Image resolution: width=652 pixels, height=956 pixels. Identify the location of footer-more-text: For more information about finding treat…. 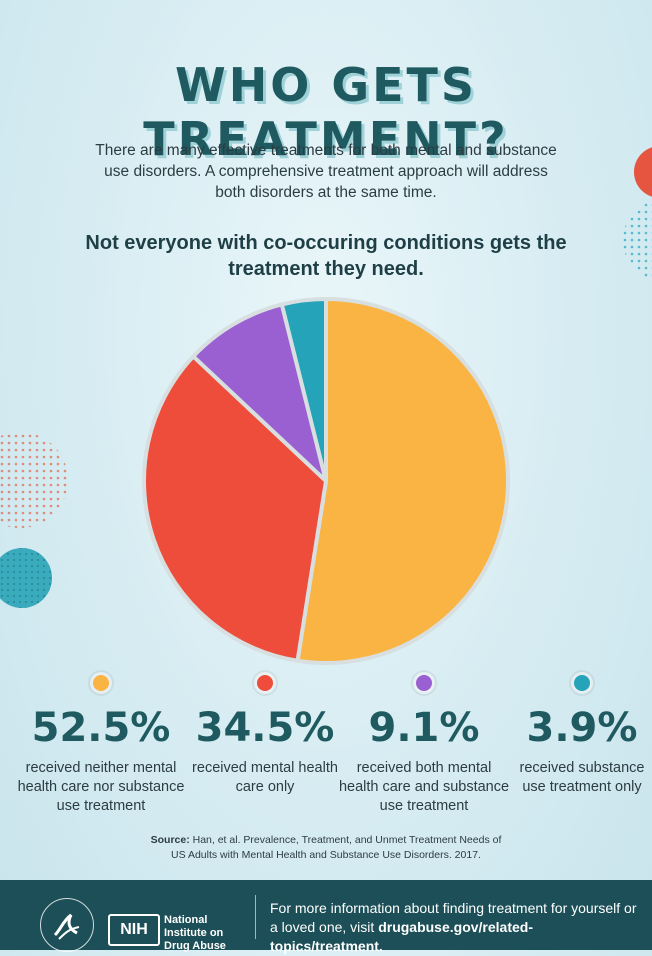
(453, 917).